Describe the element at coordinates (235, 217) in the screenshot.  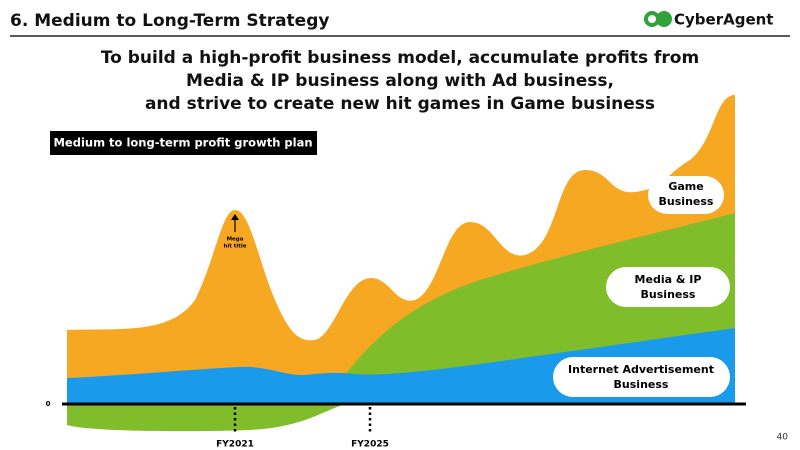
I see `arrowhead` at that location.